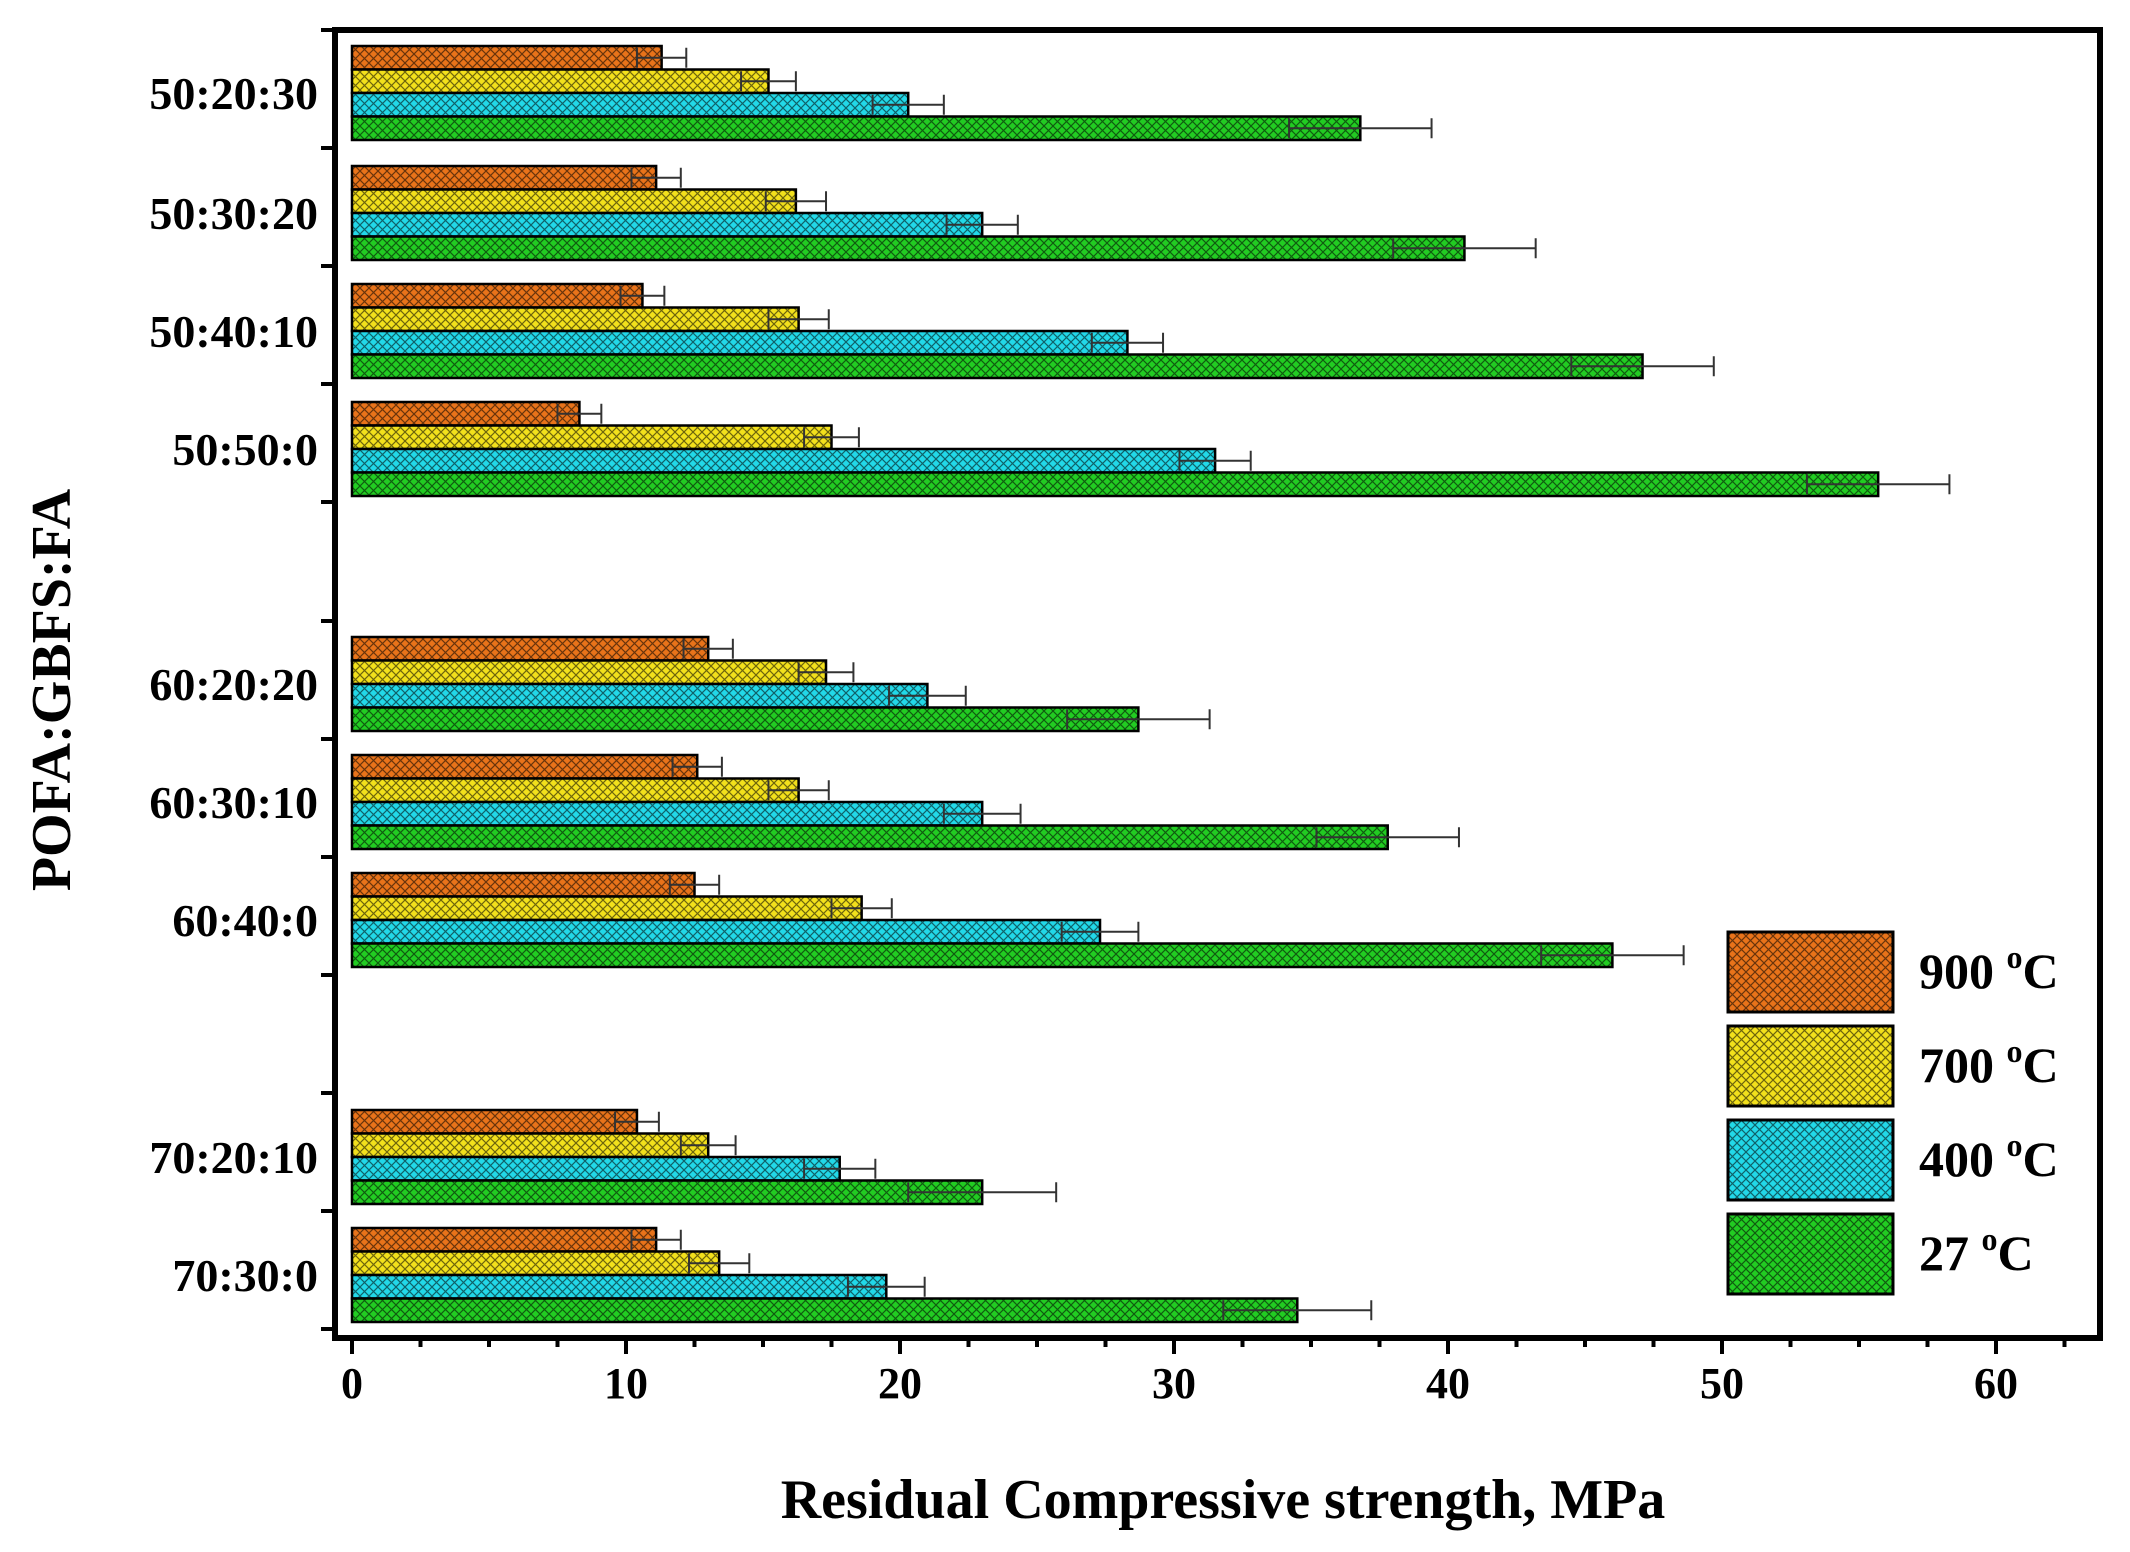 This screenshot has height=1552, width=2130. Describe the element at coordinates (233, 802) in the screenshot. I see `category-label: 60:30:10` at that location.